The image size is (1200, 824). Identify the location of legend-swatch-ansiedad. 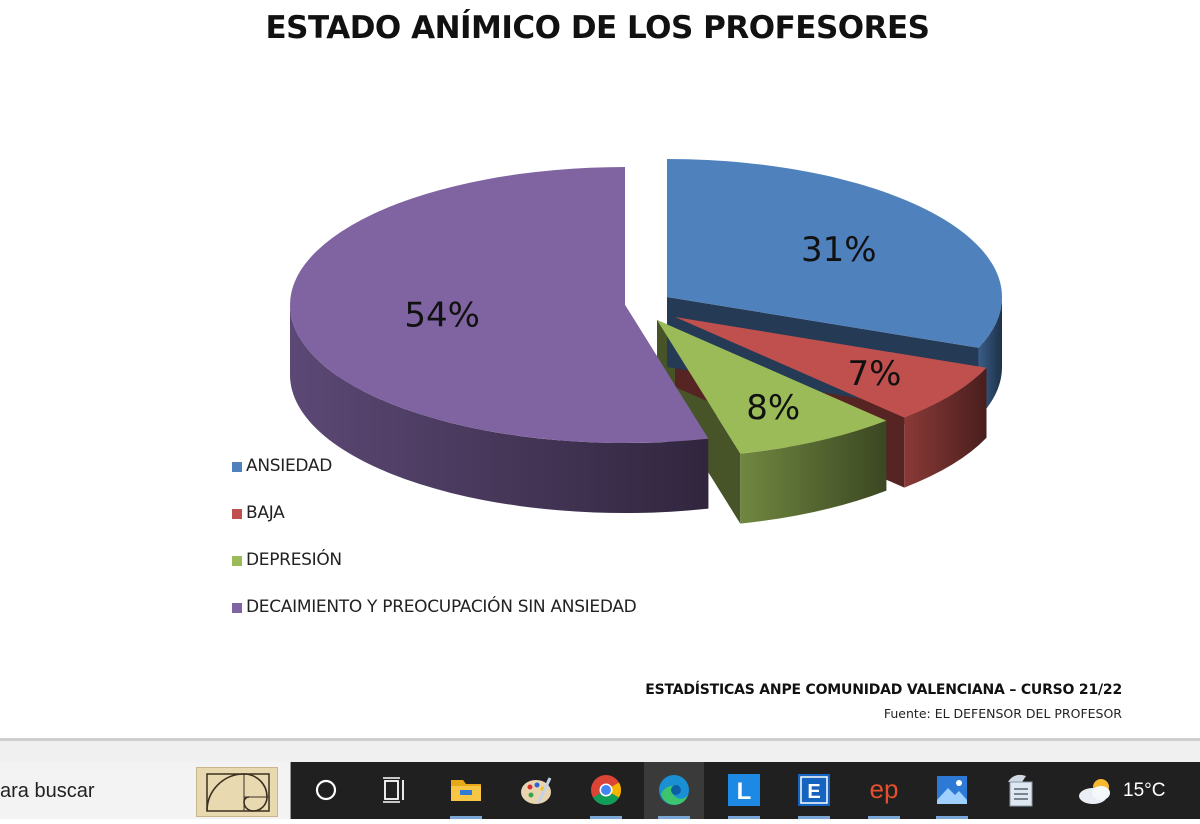
(237, 467).